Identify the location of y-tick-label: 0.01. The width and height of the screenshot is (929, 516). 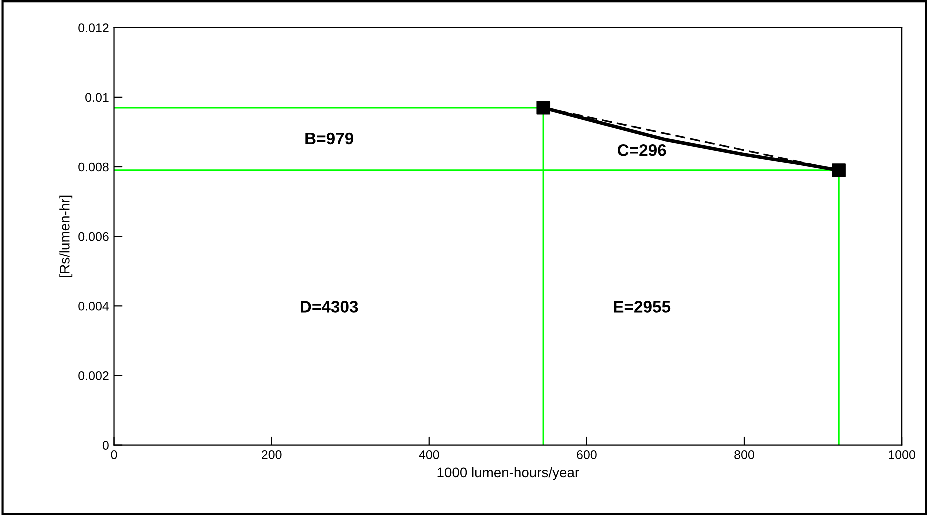
(97, 97).